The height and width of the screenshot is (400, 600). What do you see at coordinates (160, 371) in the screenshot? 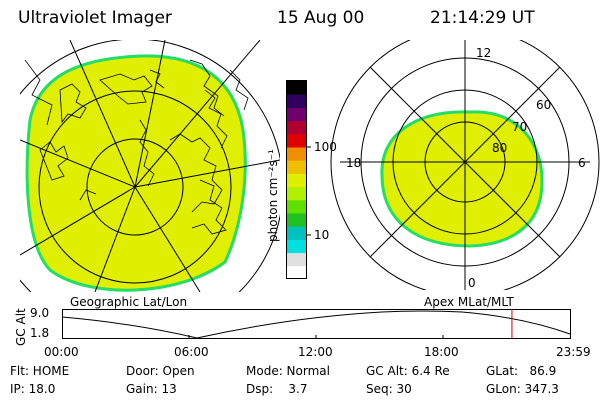
I see `info-door: Door: Open` at bounding box center [160, 371].